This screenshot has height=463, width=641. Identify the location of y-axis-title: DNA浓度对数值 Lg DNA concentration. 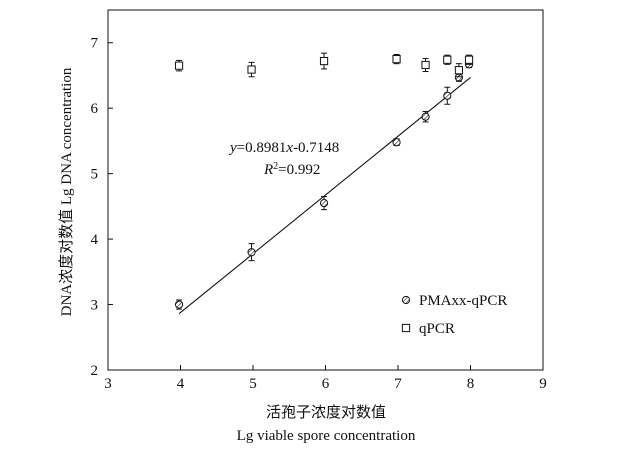
(66, 191).